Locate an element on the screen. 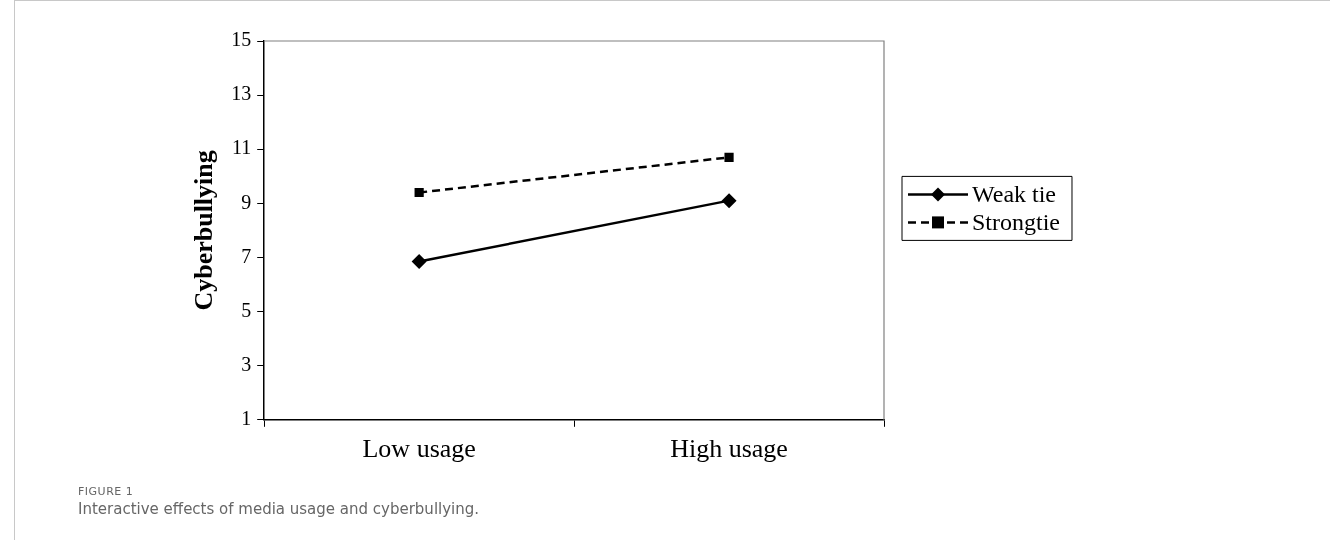  y-tick-label: 1 is located at coordinates (246, 418).